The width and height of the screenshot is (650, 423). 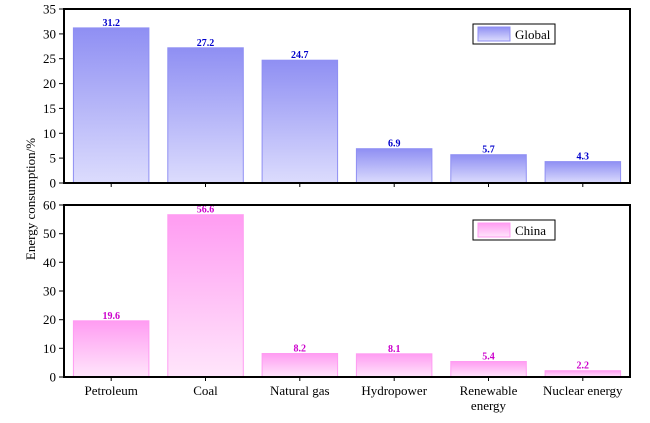 I want to click on y-tick-label-china-6: 60, so click(x=49, y=205).